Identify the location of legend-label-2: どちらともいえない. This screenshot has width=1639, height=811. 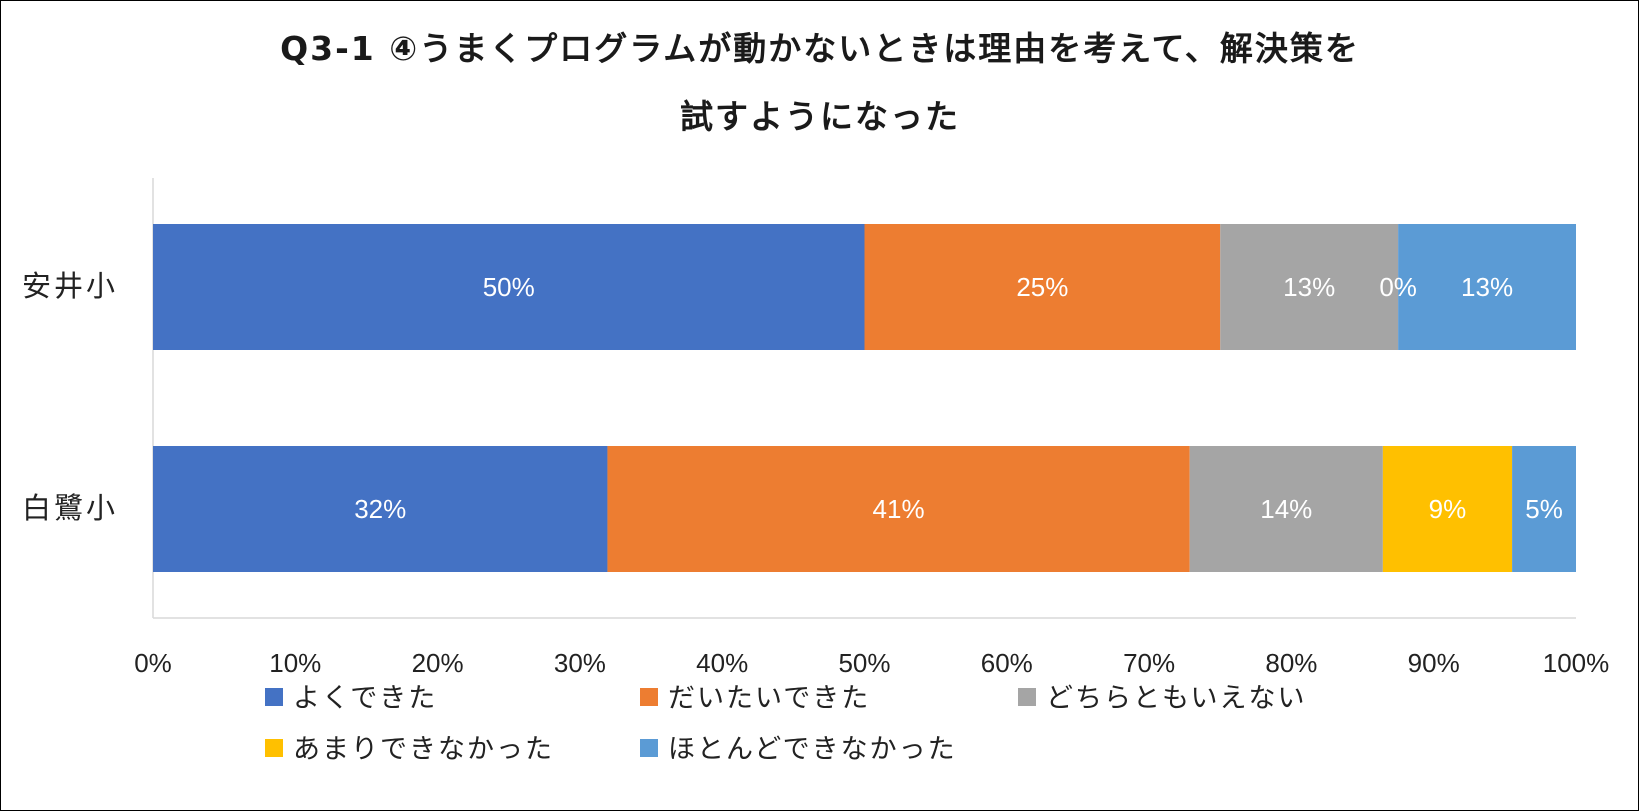
(1176, 698).